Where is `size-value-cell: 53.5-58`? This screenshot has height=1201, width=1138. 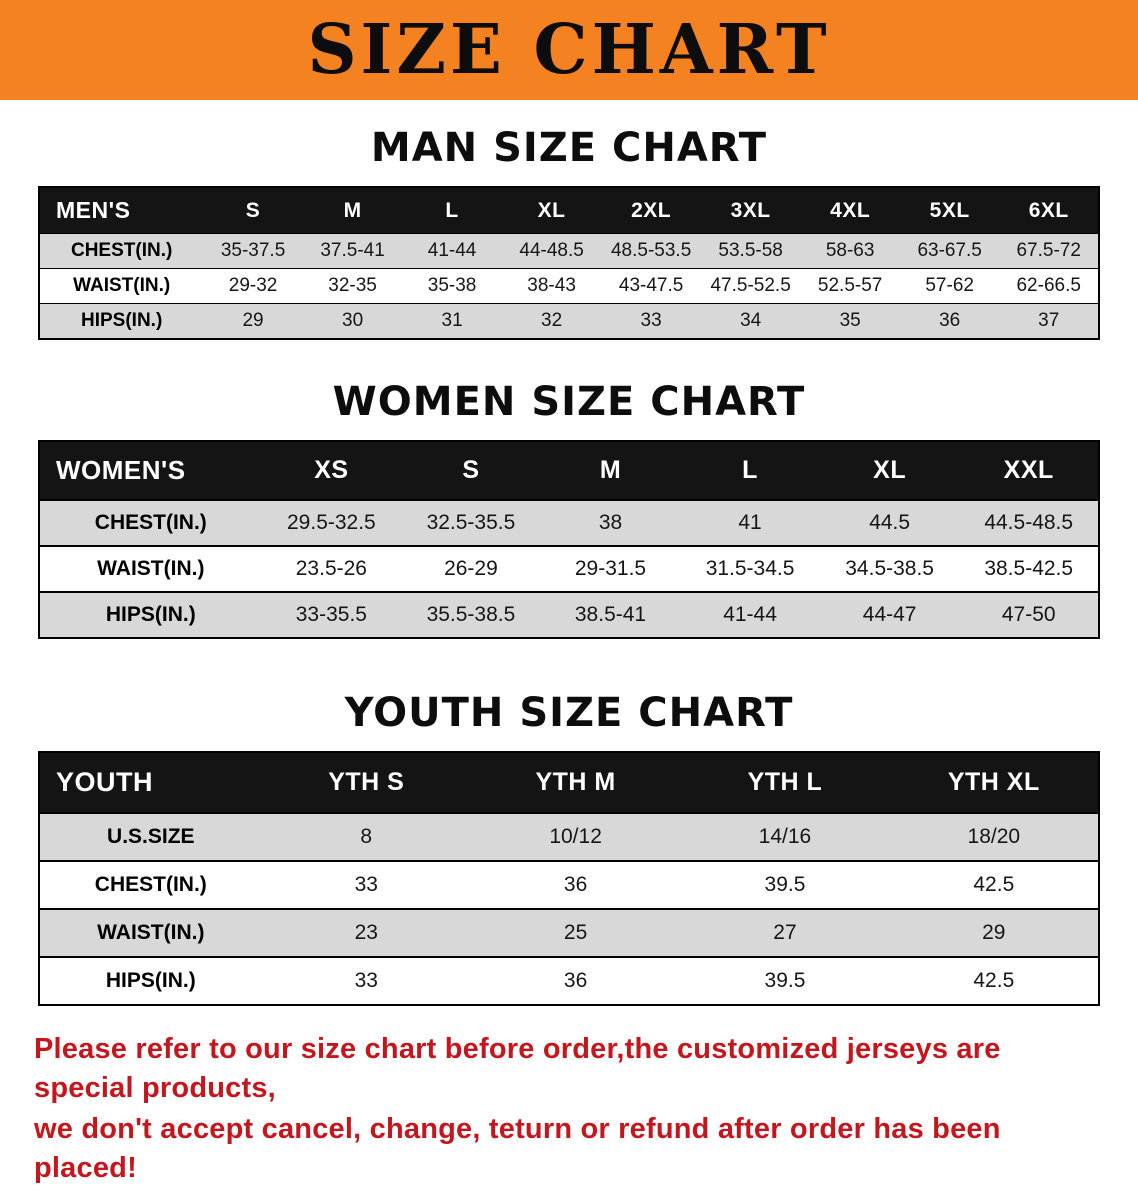 size-value-cell: 53.5-58 is located at coordinates (750, 250).